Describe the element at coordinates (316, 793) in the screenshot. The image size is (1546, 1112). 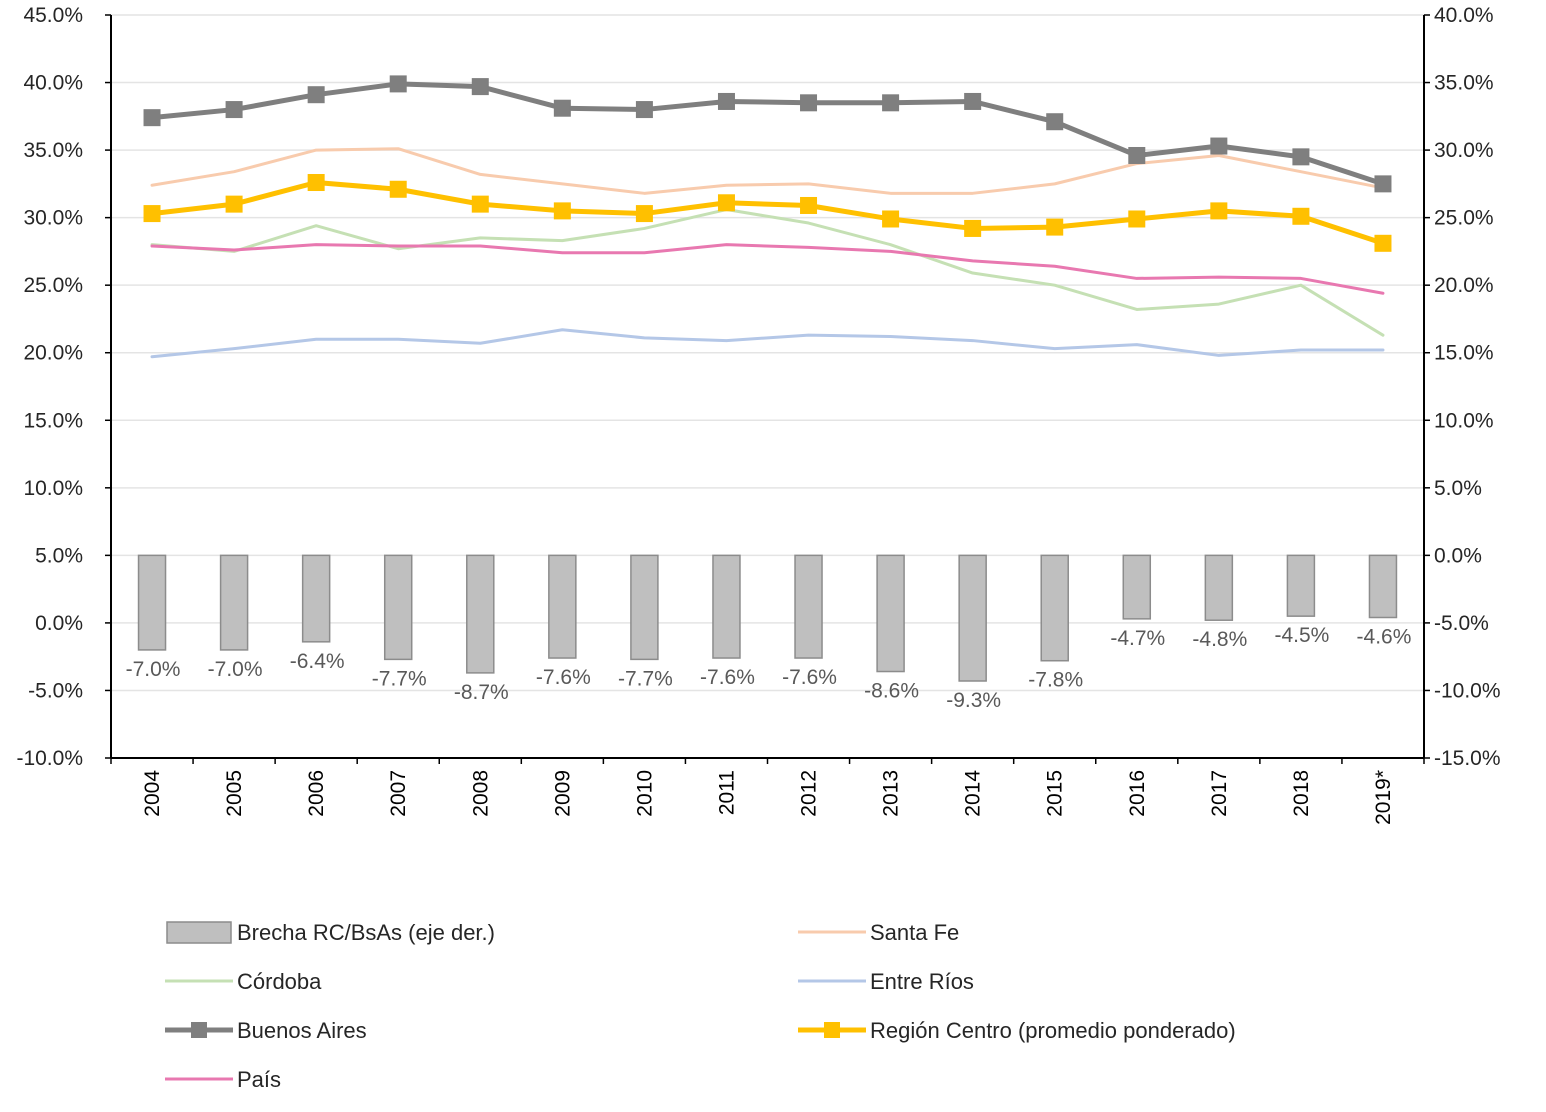
I see `x-axis-tick-label: 2006` at that location.